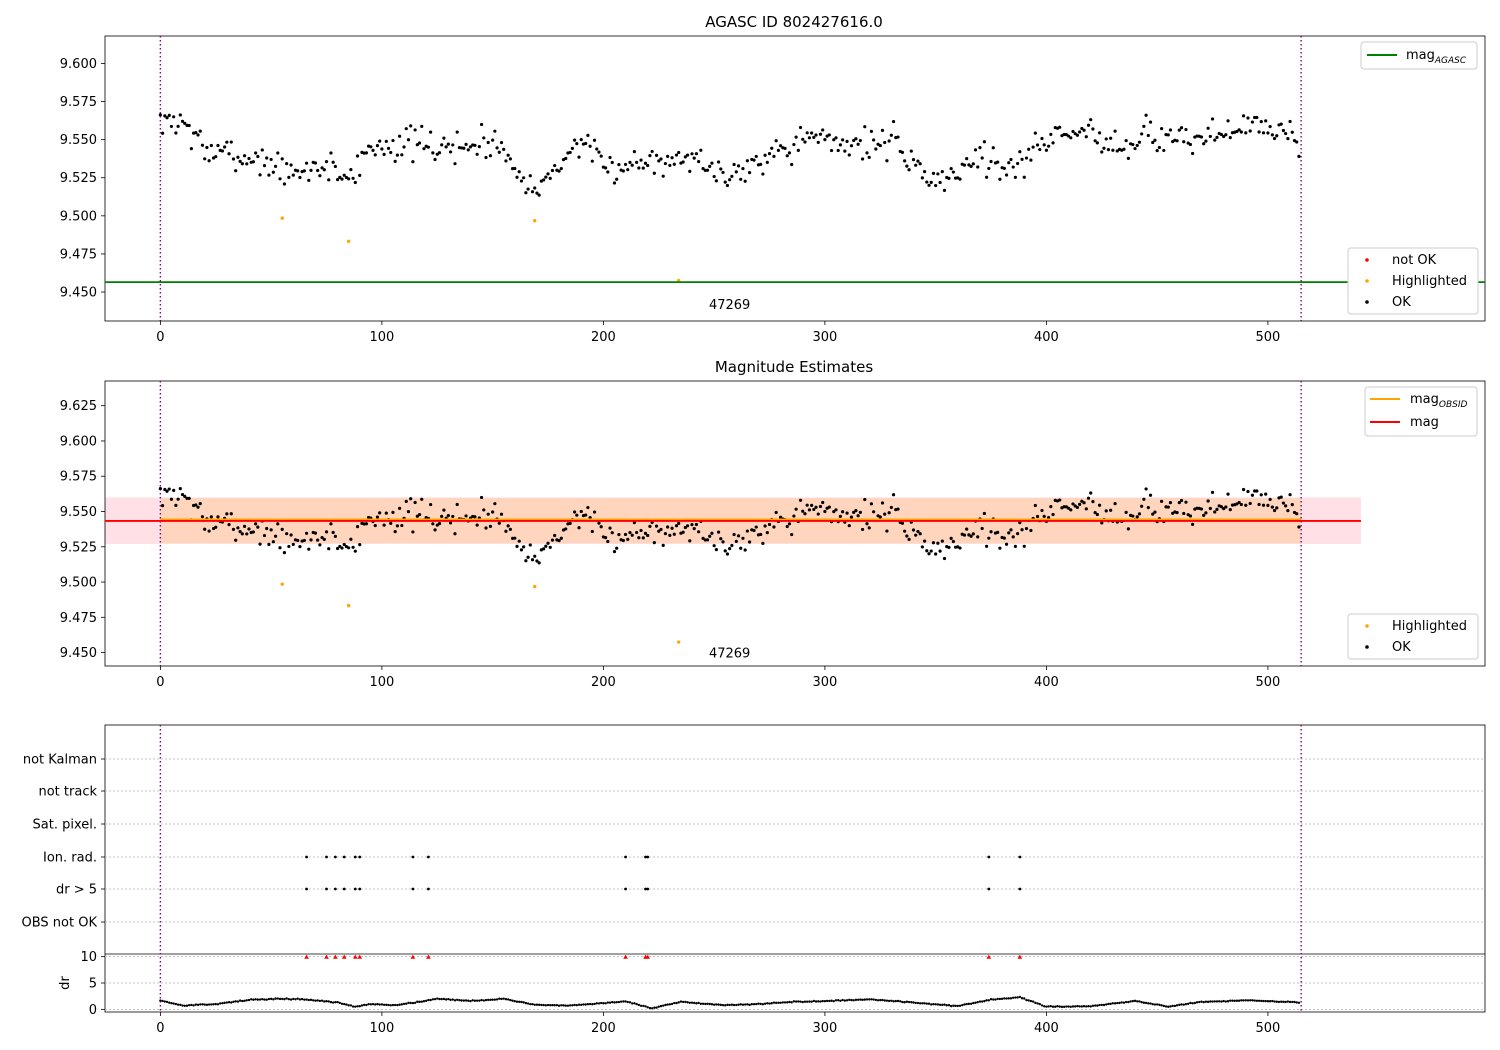  What do you see at coordinates (824, 682) in the screenshot?
I see `panel-mag-xtick-label: 300` at bounding box center [824, 682].